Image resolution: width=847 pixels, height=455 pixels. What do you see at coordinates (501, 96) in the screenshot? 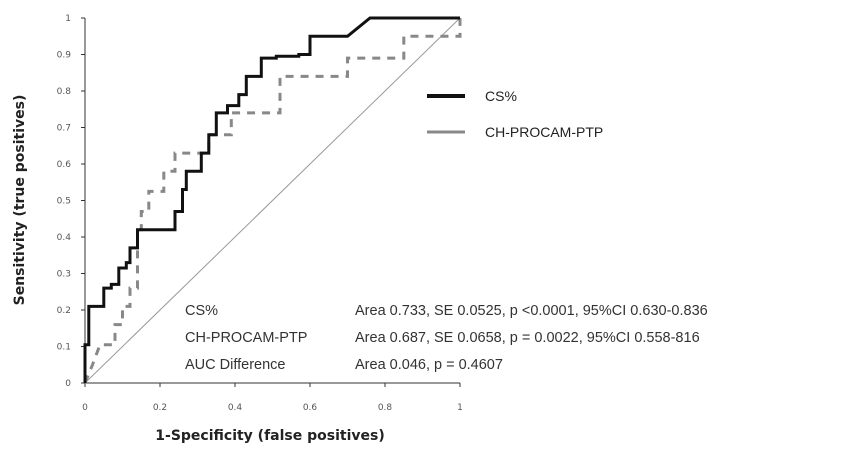
I see `legend-label-cs: CS%` at bounding box center [501, 96].